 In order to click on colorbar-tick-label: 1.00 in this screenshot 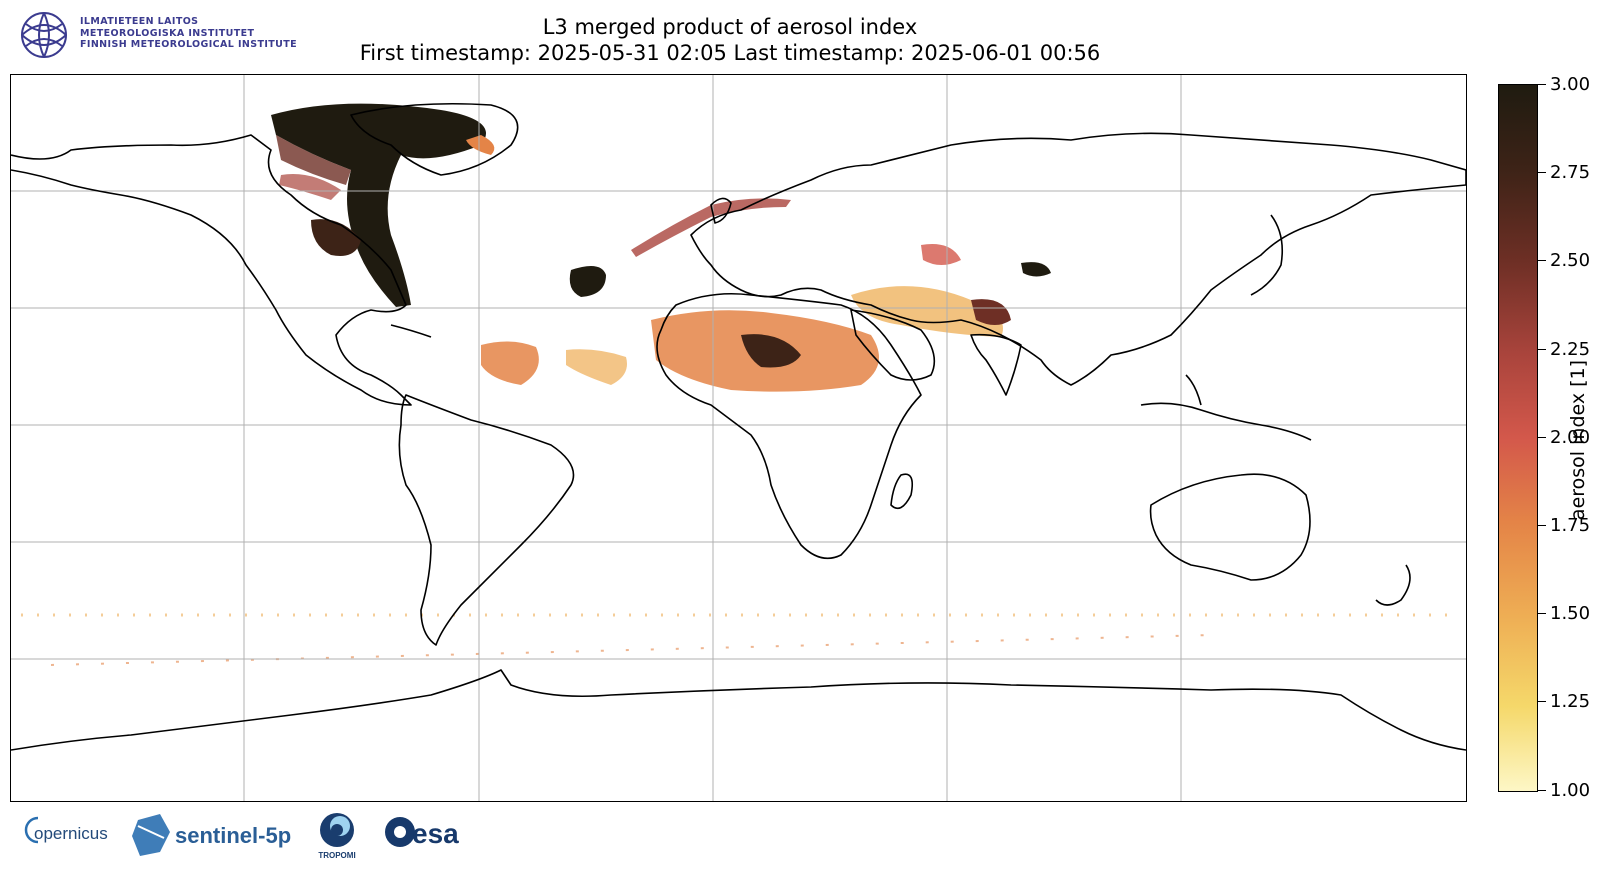, I will do `click(1570, 790)`.